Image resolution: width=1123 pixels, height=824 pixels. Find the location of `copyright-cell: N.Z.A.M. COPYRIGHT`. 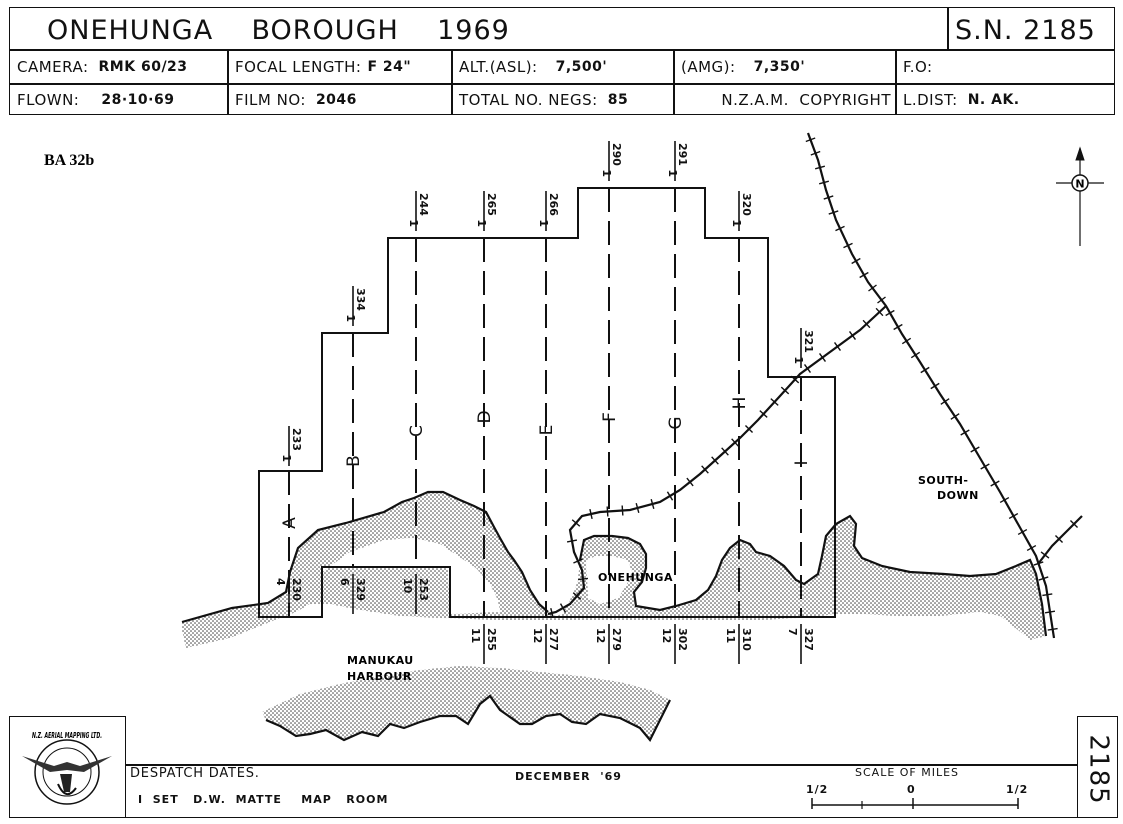

copyright-cell: N.Z.A.M. COPYRIGHT is located at coordinates (784, 99).